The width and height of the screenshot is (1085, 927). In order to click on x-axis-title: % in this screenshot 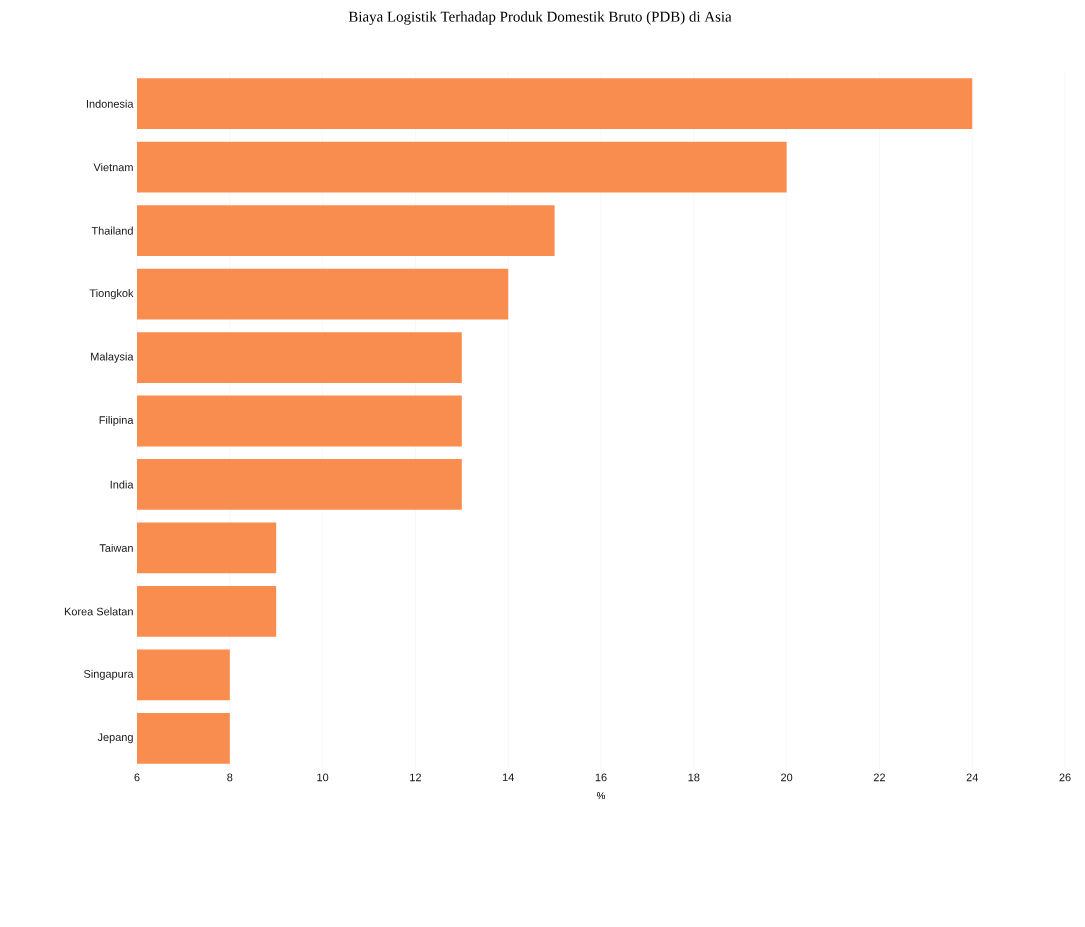, I will do `click(601, 796)`.